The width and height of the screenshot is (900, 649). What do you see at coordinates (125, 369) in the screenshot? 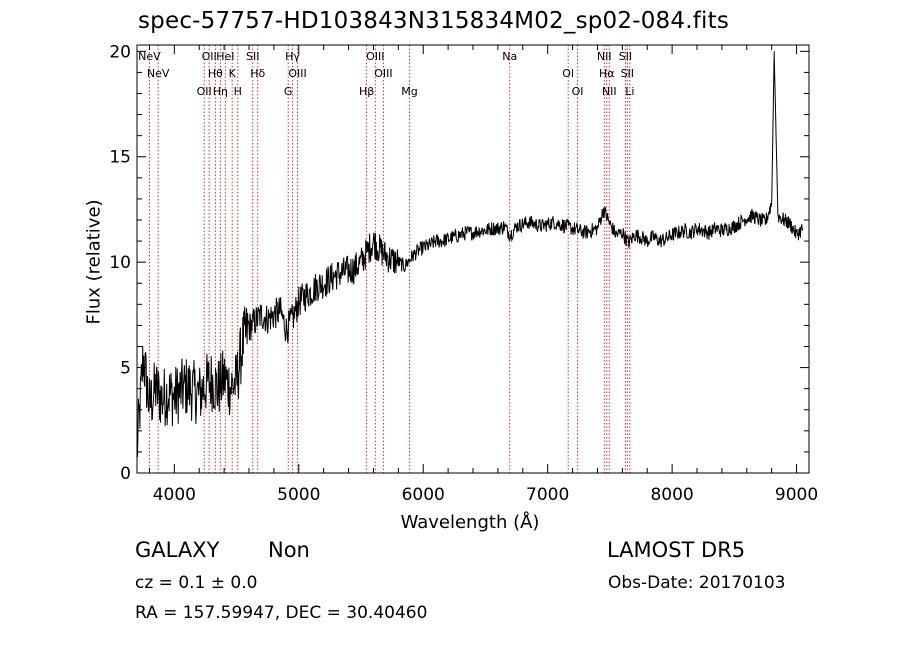
I see `y-tick-label: 5` at bounding box center [125, 369].